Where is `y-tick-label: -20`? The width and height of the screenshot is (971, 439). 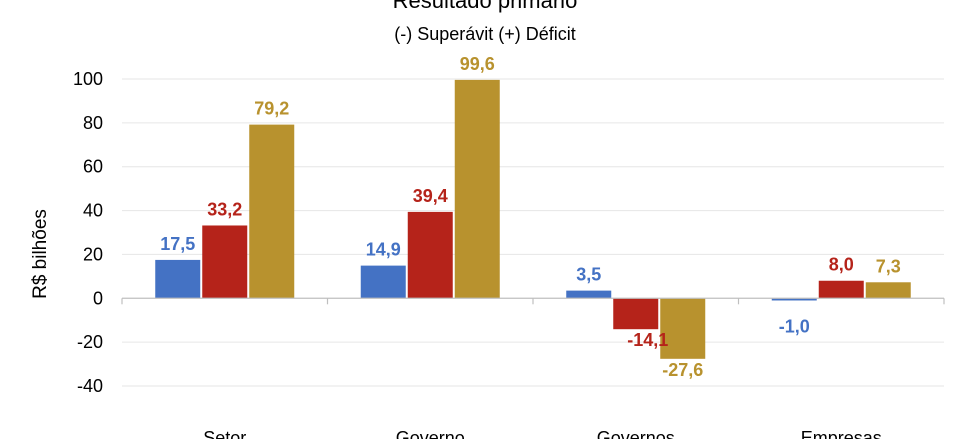 y-tick-label: -20 is located at coordinates (90, 342).